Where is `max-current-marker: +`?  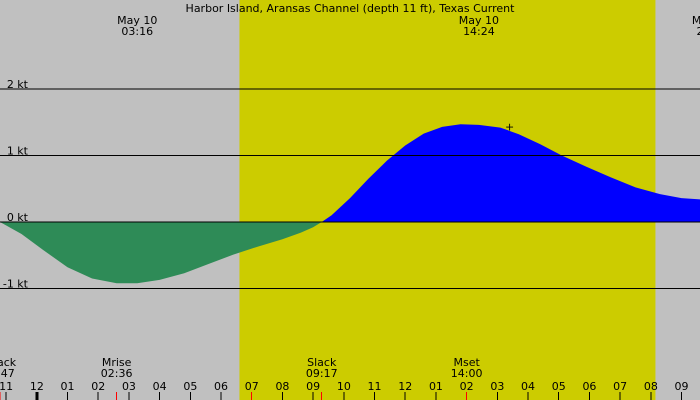 max-current-marker: + is located at coordinates (509, 127).